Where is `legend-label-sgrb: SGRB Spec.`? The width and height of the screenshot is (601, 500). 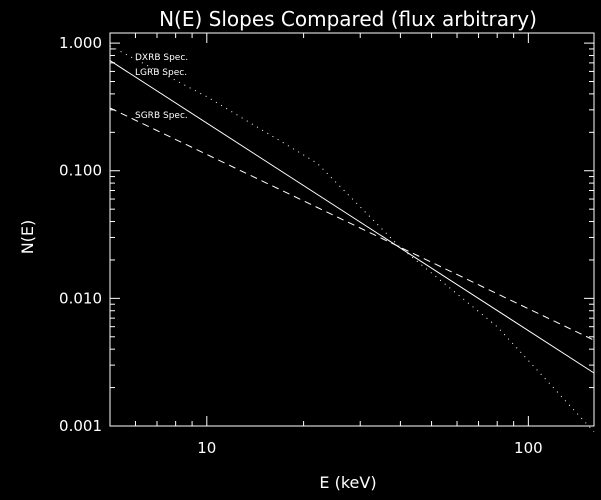
legend-label-sgrb: SGRB Spec. is located at coordinates (161, 116).